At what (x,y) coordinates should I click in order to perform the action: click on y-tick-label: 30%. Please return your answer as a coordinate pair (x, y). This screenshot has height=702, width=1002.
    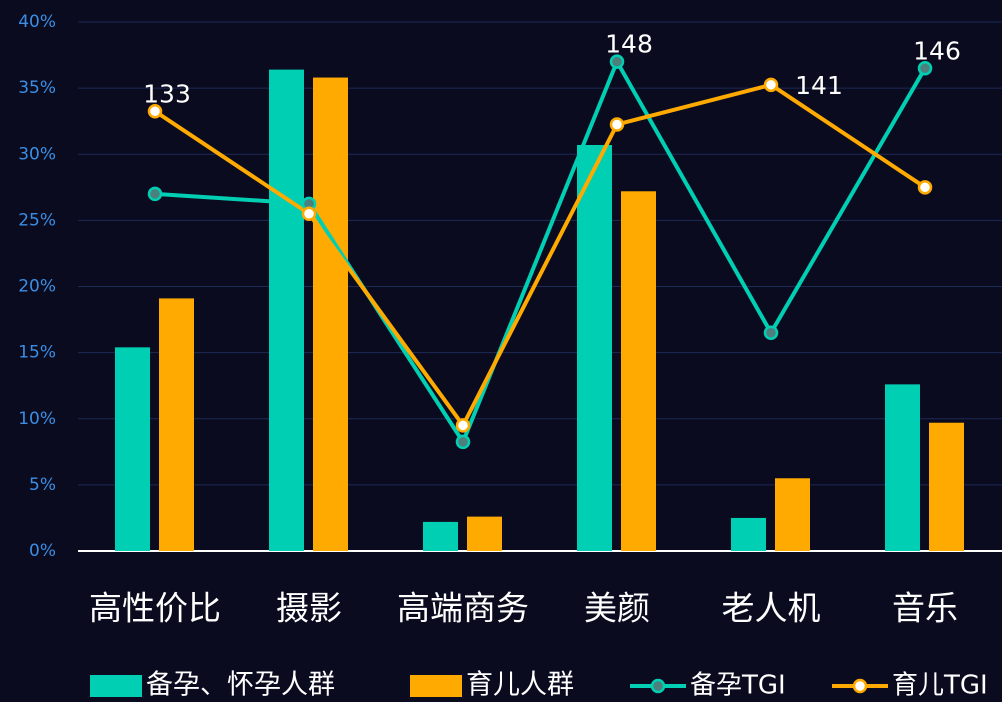
    Looking at the image, I should click on (37, 154).